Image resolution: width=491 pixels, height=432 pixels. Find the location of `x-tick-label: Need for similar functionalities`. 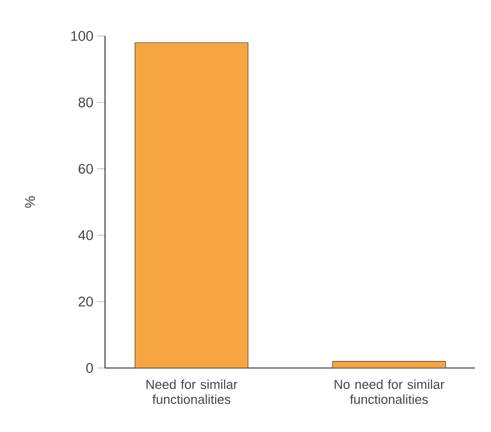

x-tick-label: Need for similar functionalities is located at coordinates (192, 392).